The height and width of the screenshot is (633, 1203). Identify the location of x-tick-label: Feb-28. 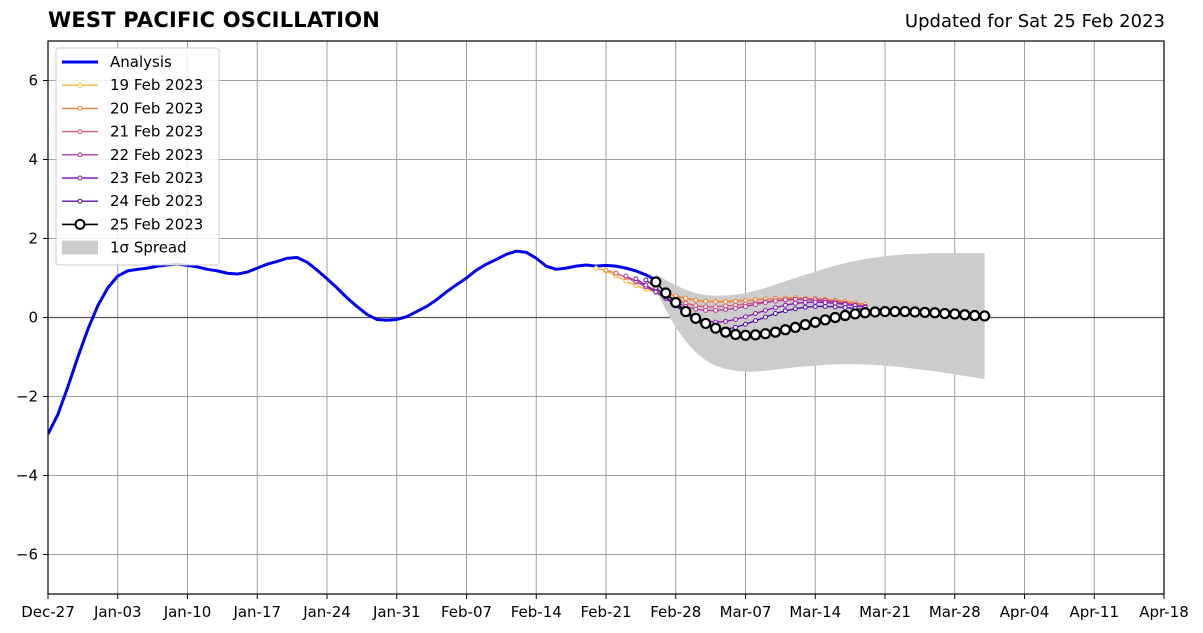
(675, 612).